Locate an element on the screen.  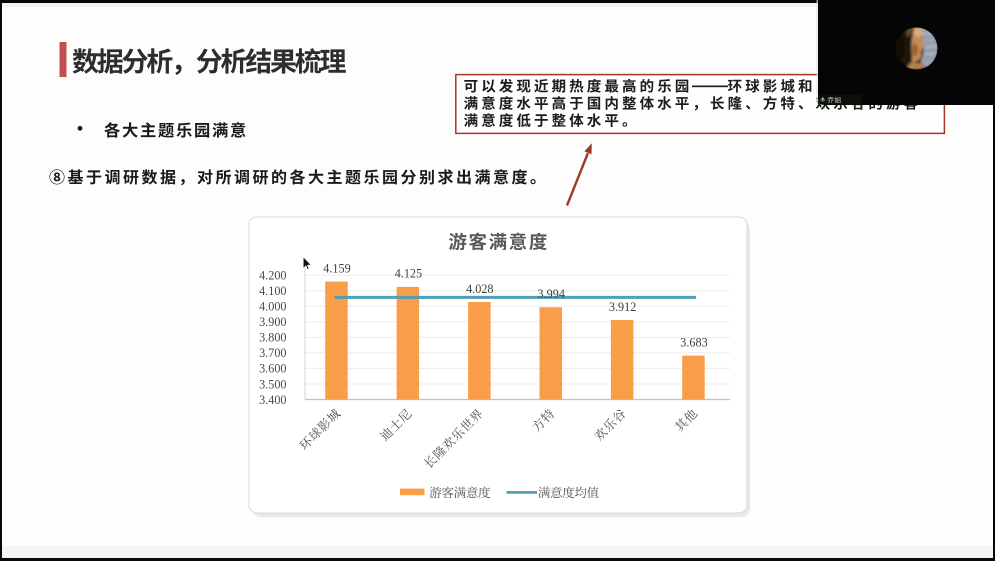
svg-text: 4.028 is located at coordinates (479, 289).